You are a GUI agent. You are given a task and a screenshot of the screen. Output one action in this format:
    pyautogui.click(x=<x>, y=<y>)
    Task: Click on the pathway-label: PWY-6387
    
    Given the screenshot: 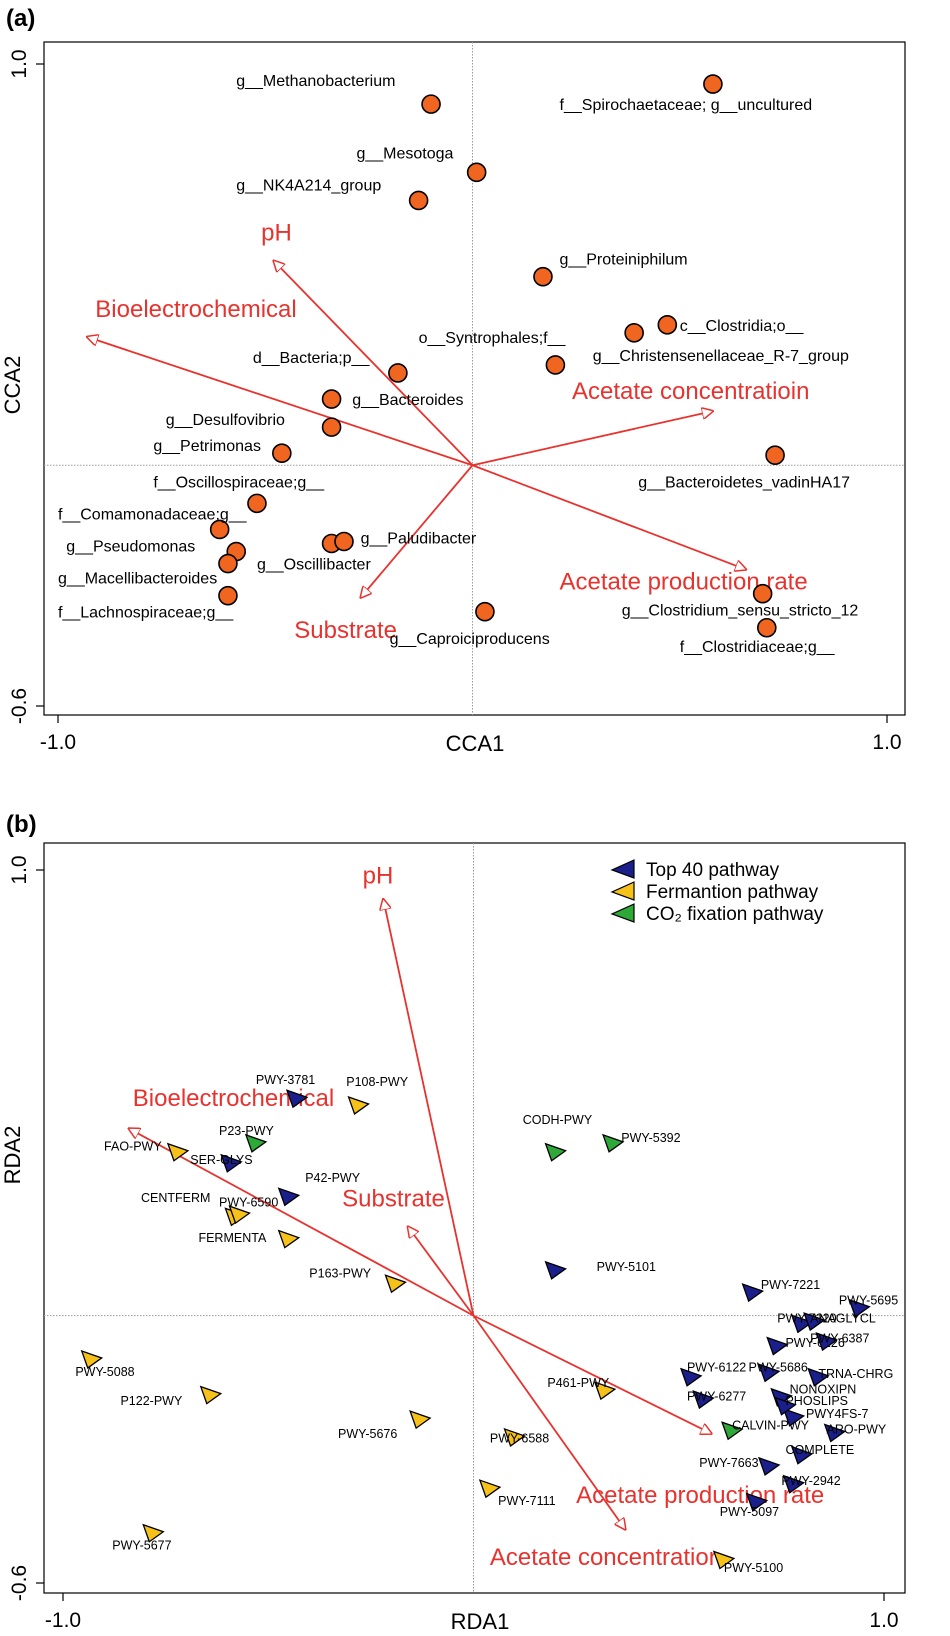 What is the action you would take?
    pyautogui.click(x=839, y=1338)
    